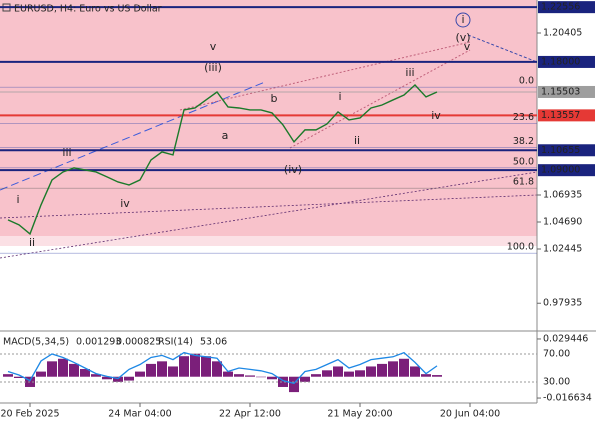 Image resolution: width=596 pixels, height=425 pixels. Describe the element at coordinates (274, 98) in the screenshot. I see `wave-label: b` at that location.